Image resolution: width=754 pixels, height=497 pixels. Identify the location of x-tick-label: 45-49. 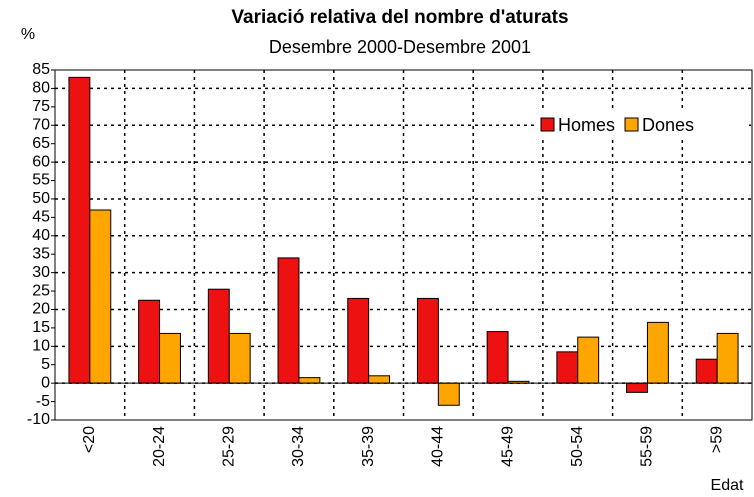
(507, 446).